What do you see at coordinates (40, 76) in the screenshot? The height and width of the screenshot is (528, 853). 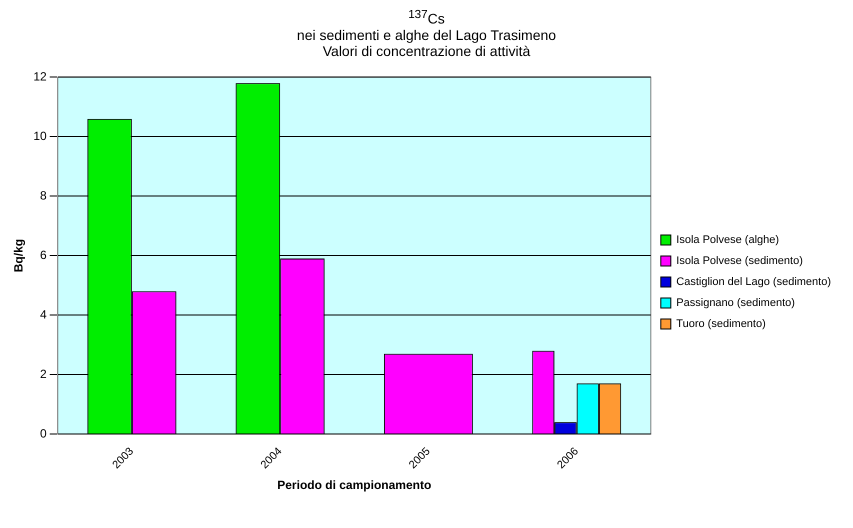 I see `y-tick-label: 12` at bounding box center [40, 76].